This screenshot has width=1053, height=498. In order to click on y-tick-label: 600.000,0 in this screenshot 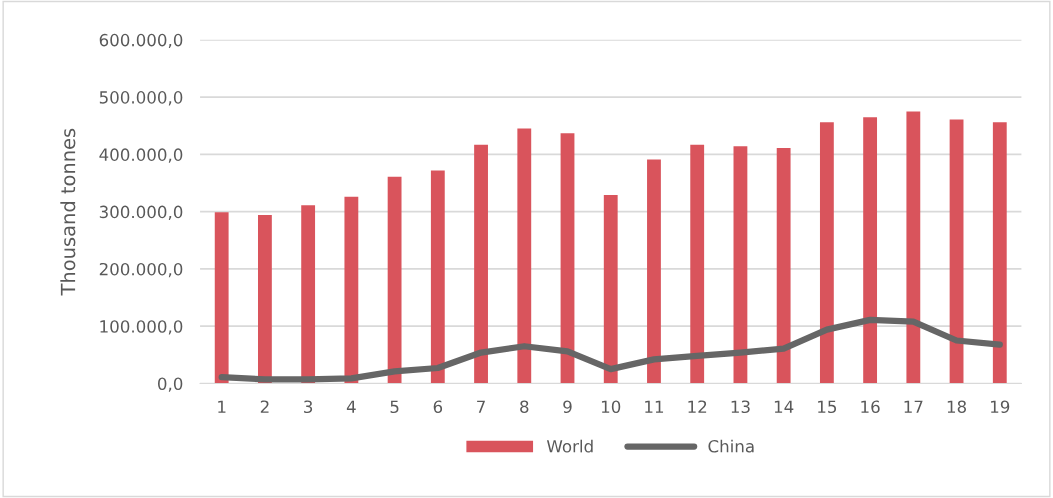, I will do `click(141, 41)`.